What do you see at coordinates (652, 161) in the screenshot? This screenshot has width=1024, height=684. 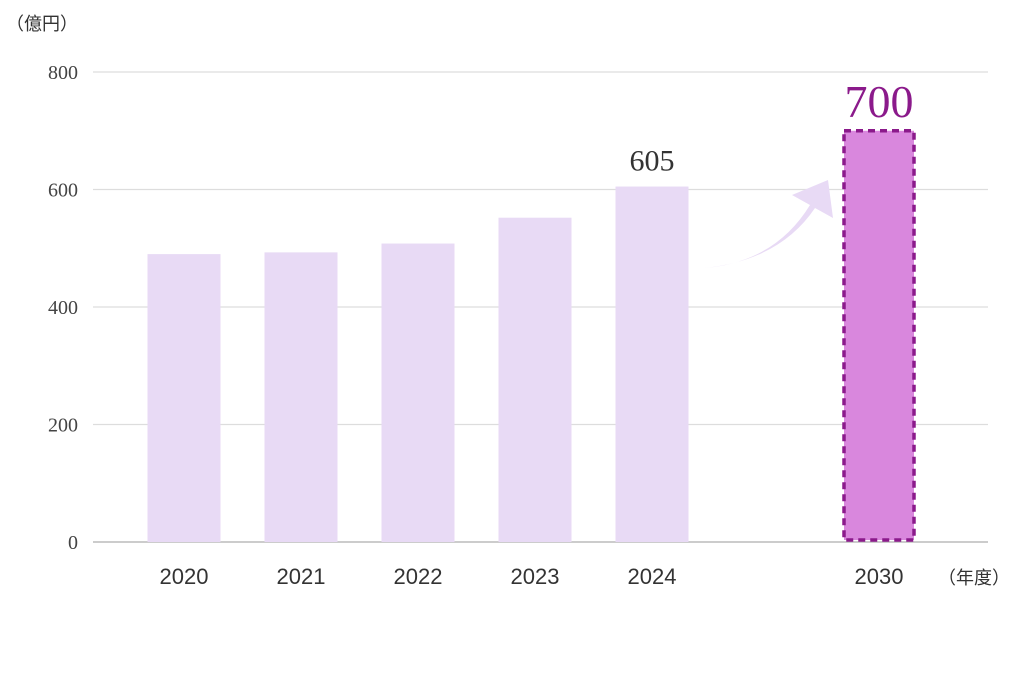 I see `data-label: 605` at bounding box center [652, 161].